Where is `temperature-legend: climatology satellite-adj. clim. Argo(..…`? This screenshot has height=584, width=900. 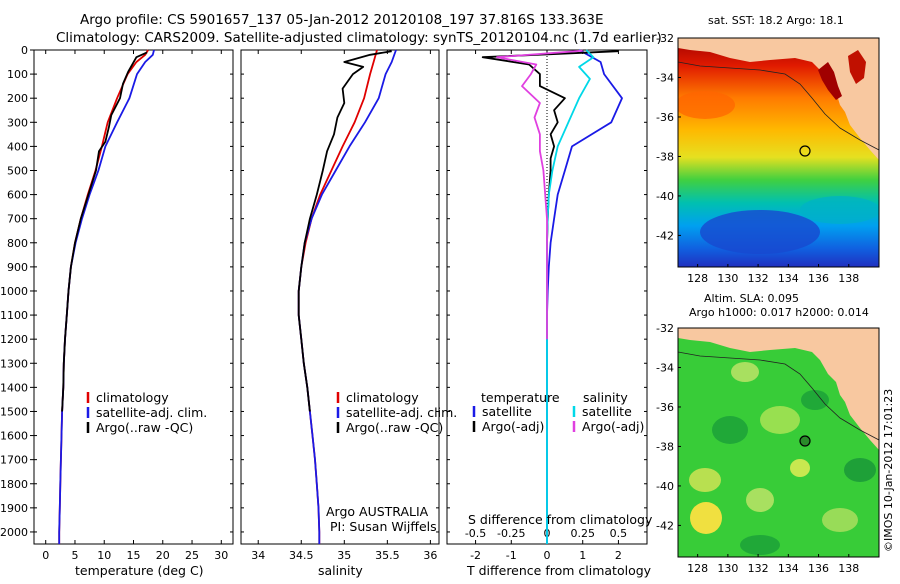
temperature-legend: climatology satellite-adj. clim. Argo(..… is located at coordinates (146, 412).